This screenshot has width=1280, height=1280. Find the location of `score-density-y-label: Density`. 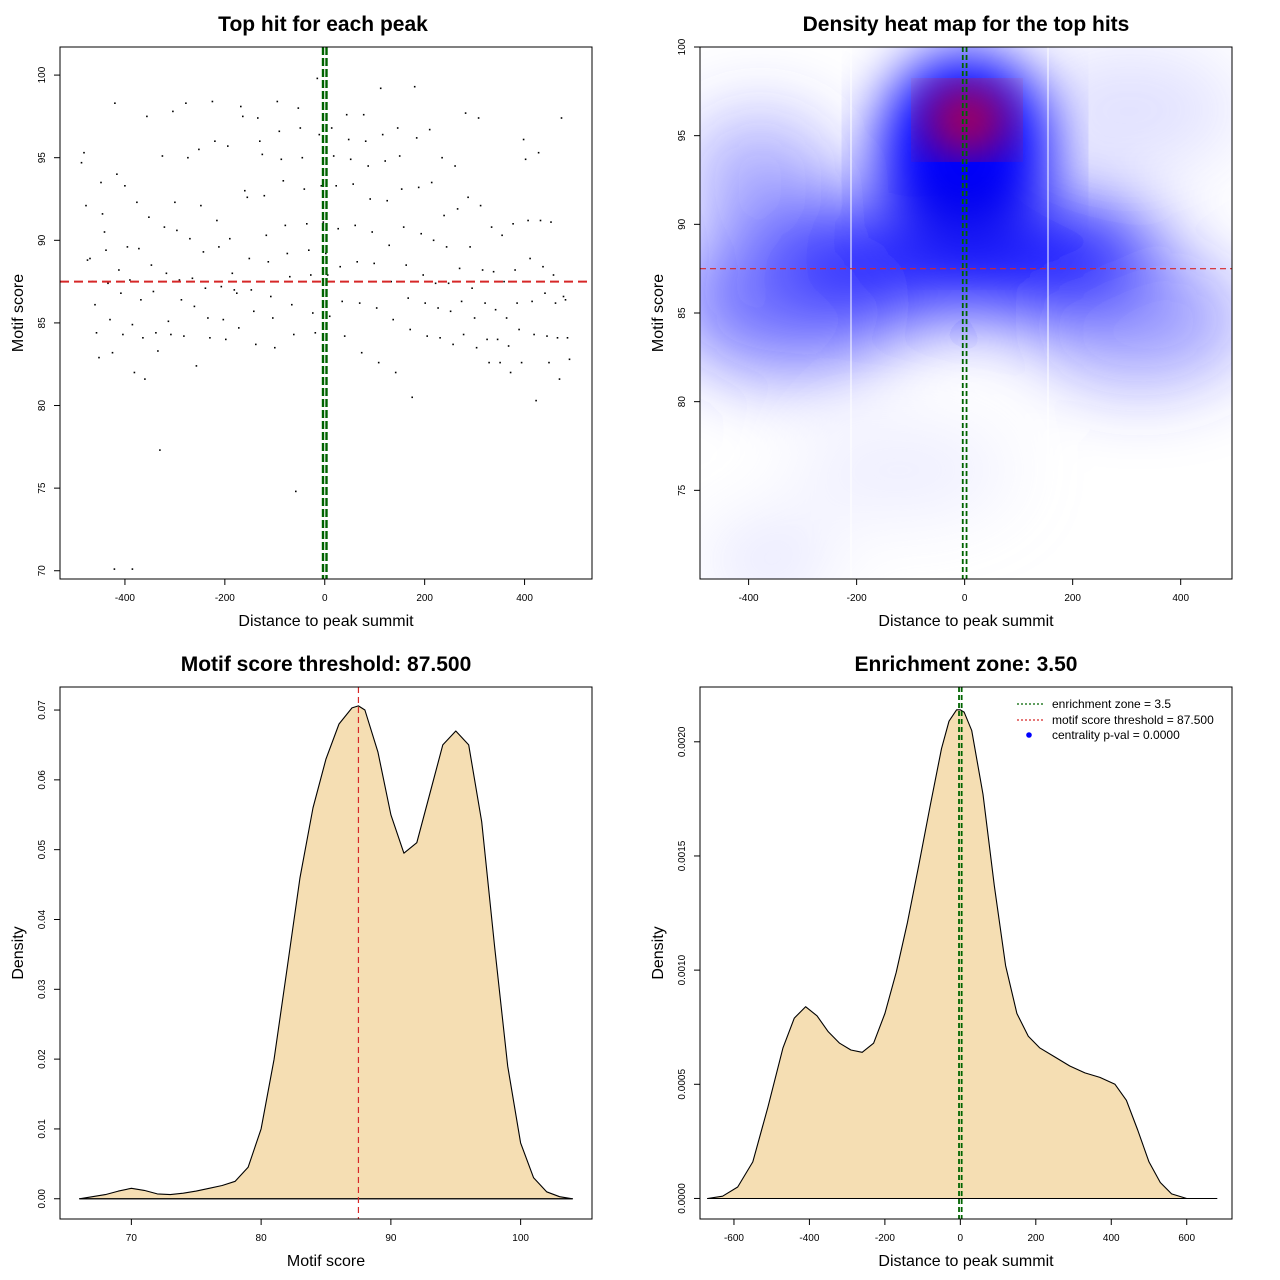

score-density-y-label: Density is located at coordinates (18, 952).